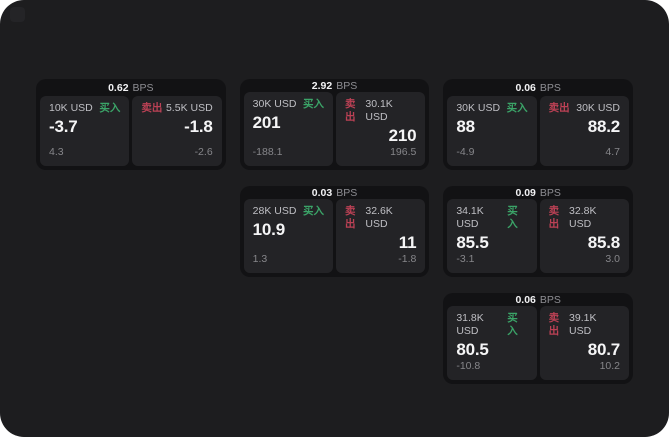 The height and width of the screenshot is (437, 669). I want to click on buy-price: 80.5, so click(472, 349).